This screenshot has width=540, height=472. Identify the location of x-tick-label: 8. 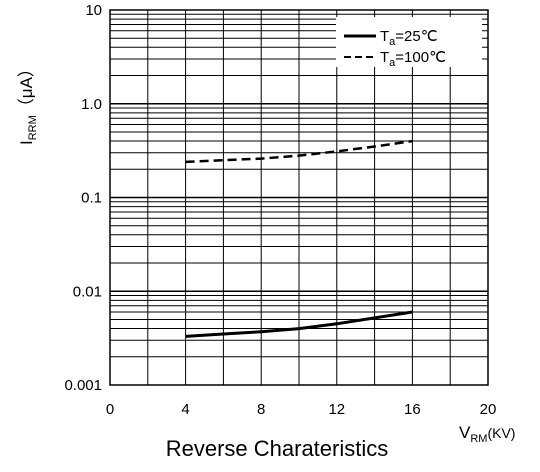
(261, 409).